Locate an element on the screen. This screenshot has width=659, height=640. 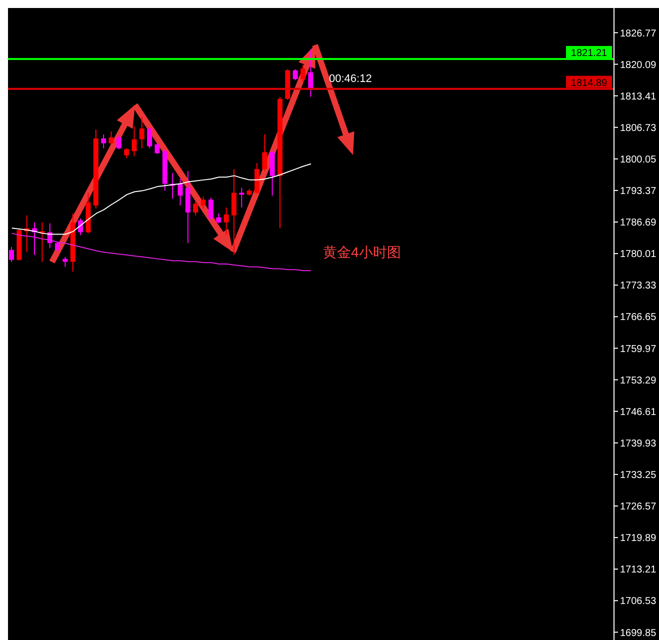
y-tick-label: 1786.69 is located at coordinates (638, 223).